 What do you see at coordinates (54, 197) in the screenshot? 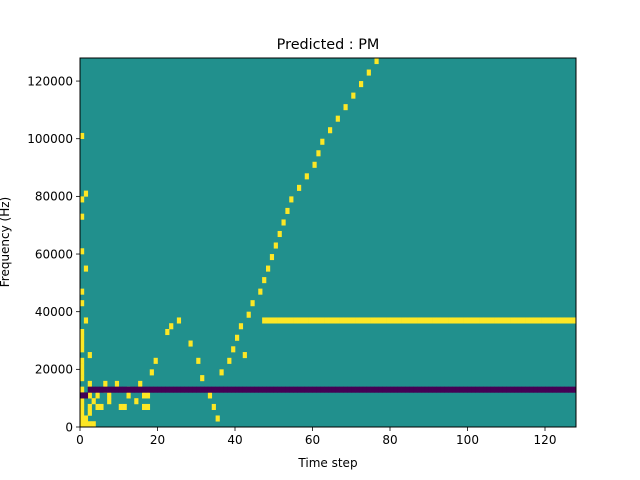
I see `y-tick-label: 80000` at bounding box center [54, 197].